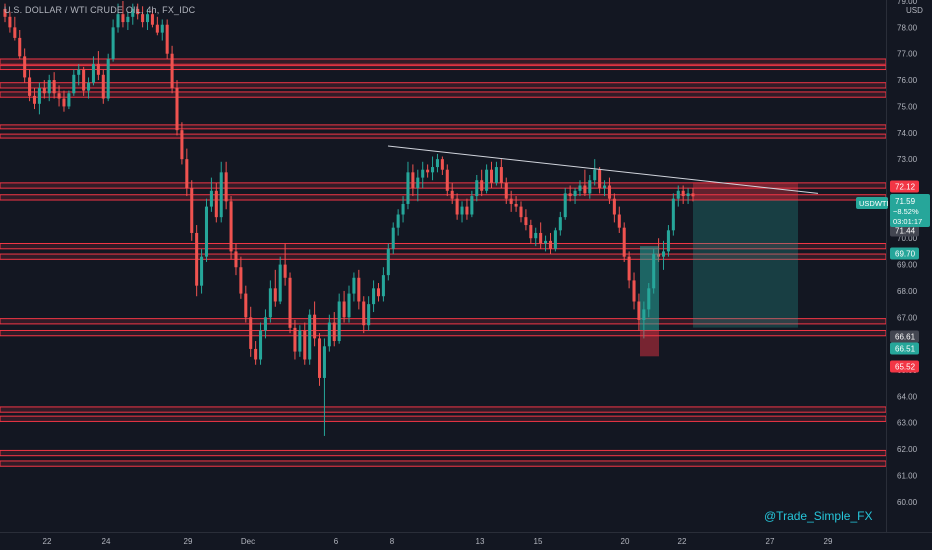 This screenshot has height=550, width=932. What do you see at coordinates (336, 541) in the screenshot?
I see `time-axis-tick: 6` at bounding box center [336, 541].